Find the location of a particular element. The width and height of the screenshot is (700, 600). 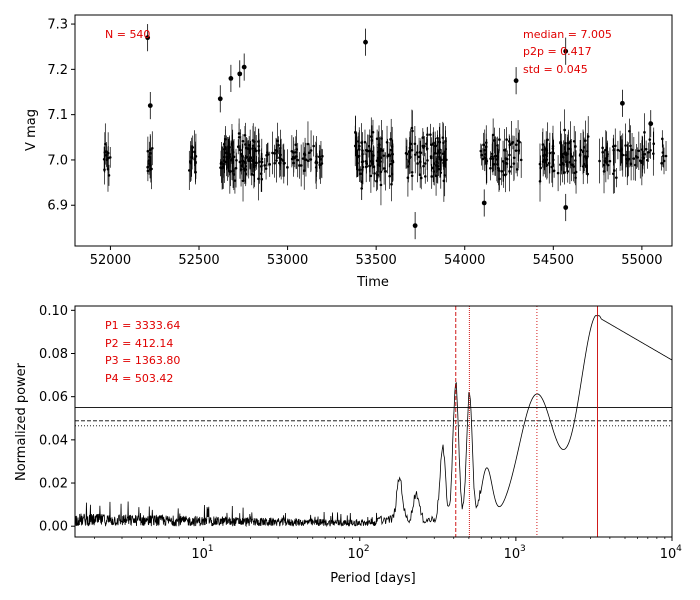

y-tick-label: 7.1 is located at coordinates (57, 115).